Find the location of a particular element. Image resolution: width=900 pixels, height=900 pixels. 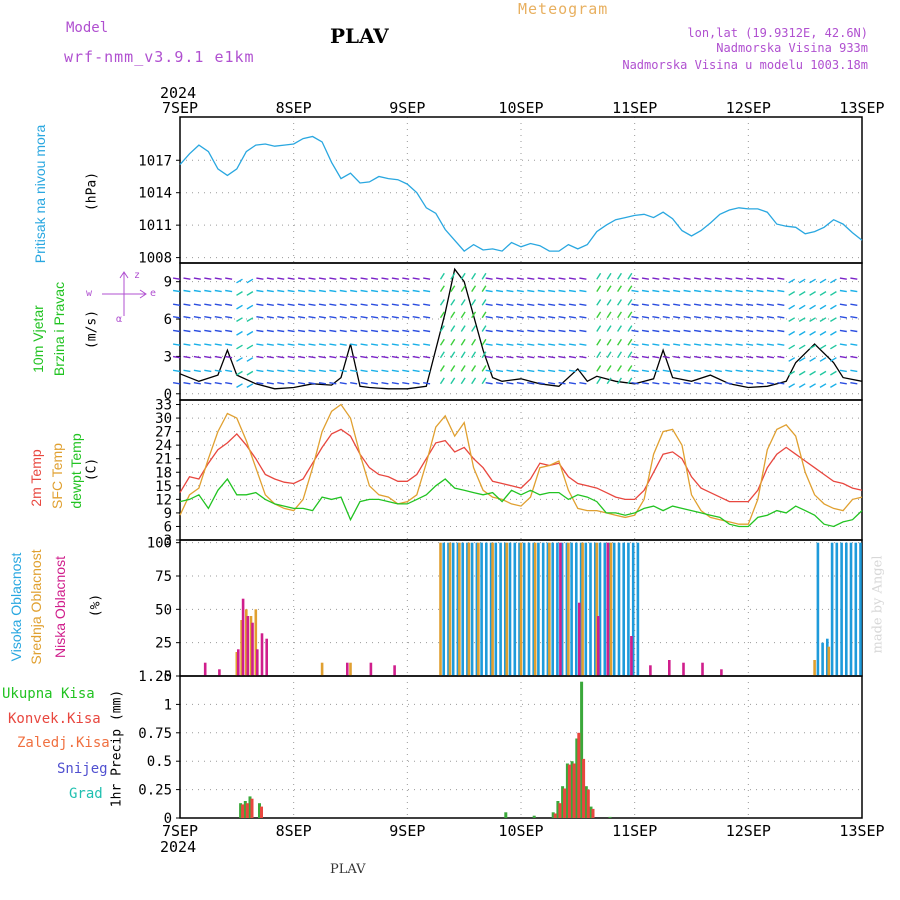

compass-arrows-icon is located at coordinates (124, 293).